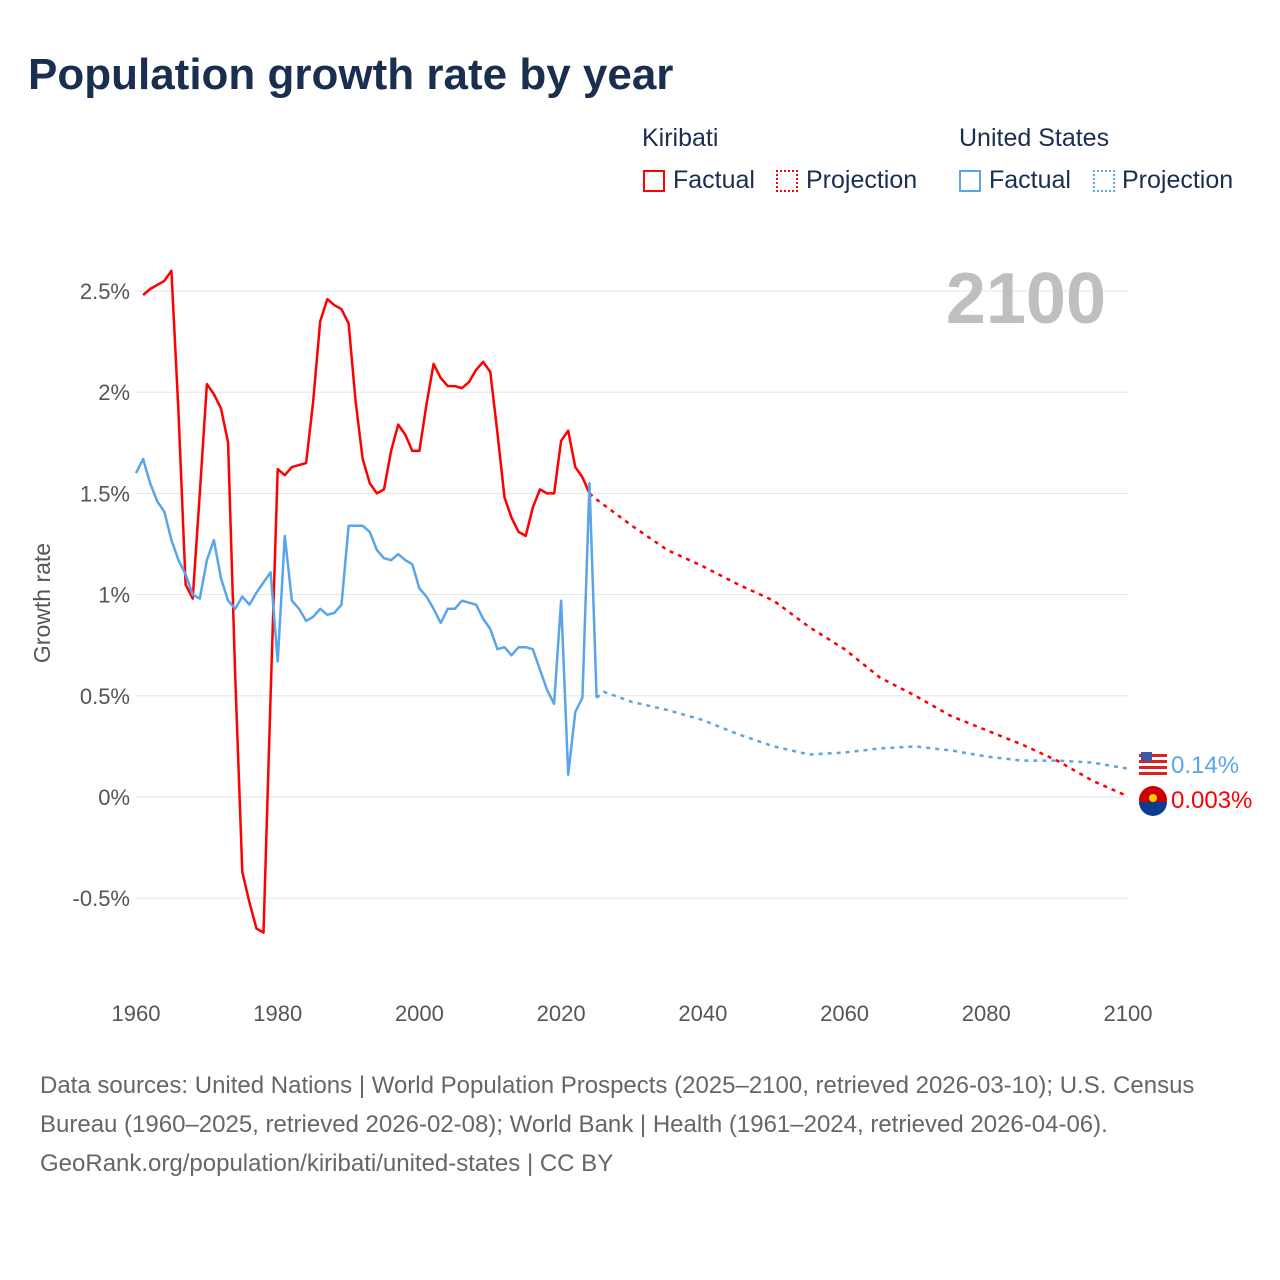  I want to click on legend-swatch-kiribati-projection, so click(787, 181).